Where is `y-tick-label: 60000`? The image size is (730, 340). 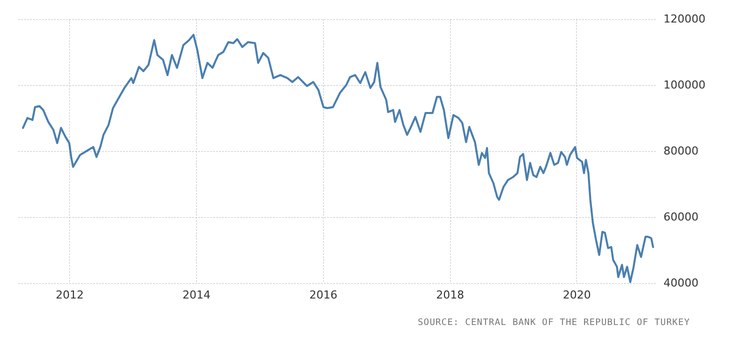 y-tick-label: 60000 is located at coordinates (681, 217).